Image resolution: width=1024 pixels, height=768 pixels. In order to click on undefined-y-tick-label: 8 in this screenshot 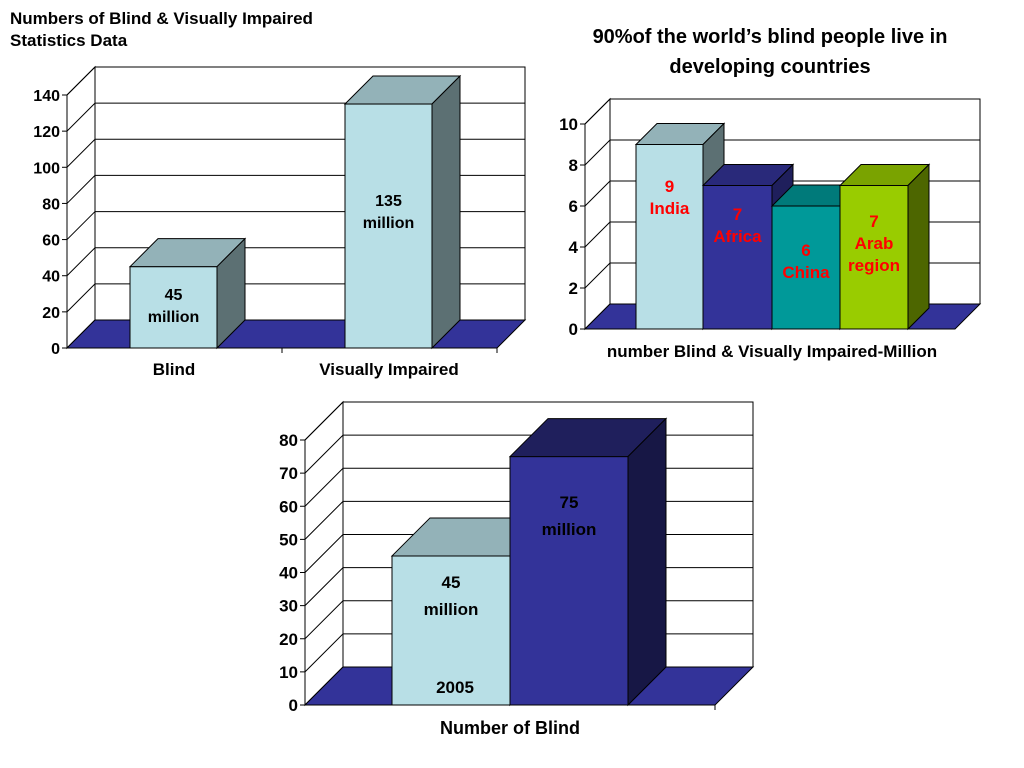, I will do `click(573, 165)`.